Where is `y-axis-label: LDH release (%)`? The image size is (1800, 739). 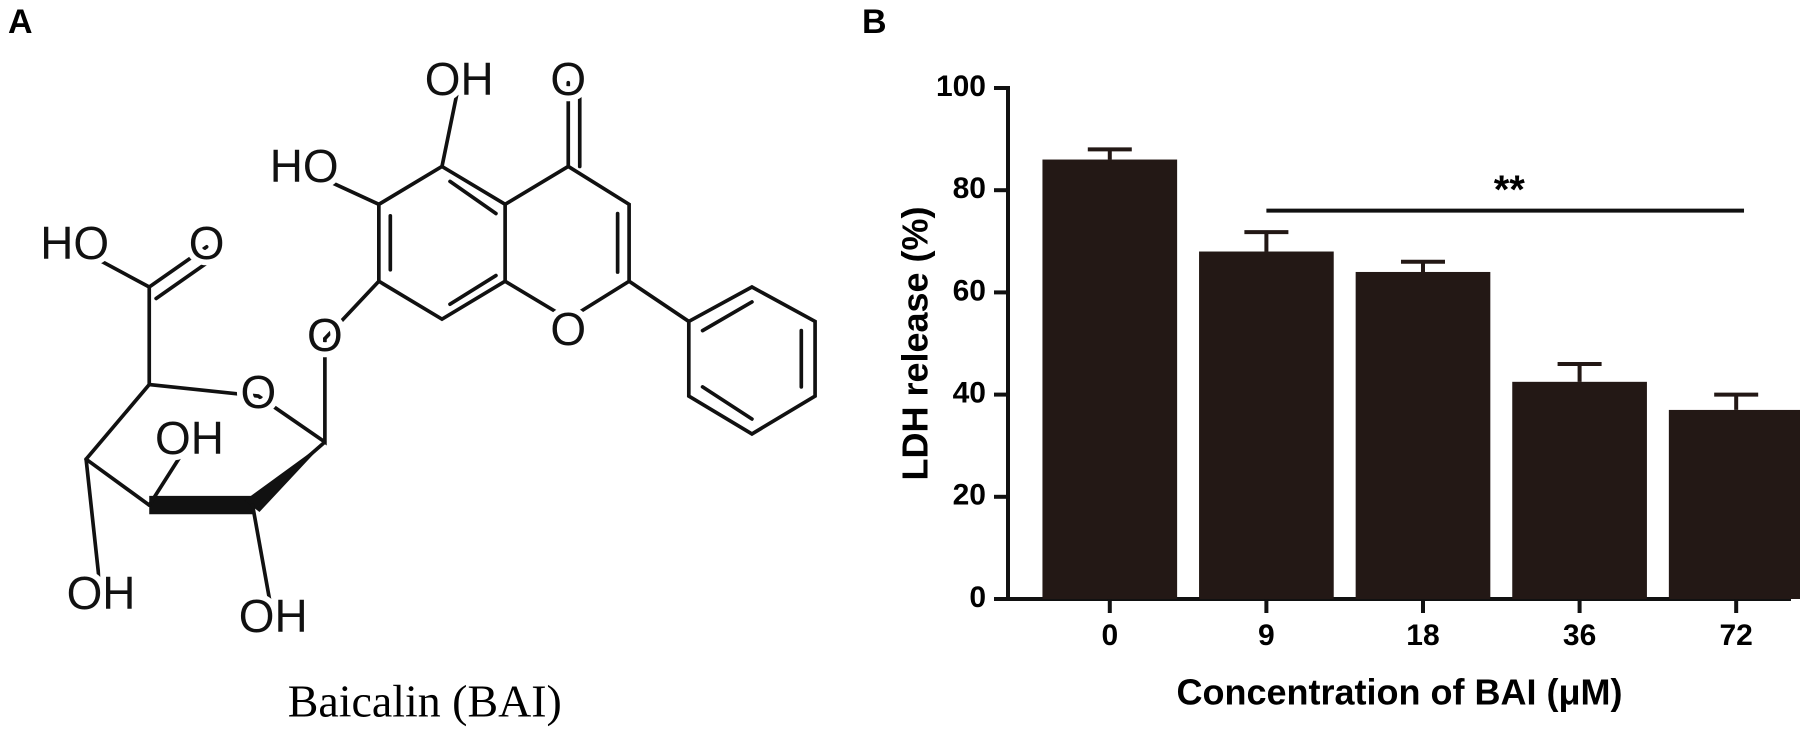
y-axis-label: LDH release (%) is located at coordinates (915, 343).